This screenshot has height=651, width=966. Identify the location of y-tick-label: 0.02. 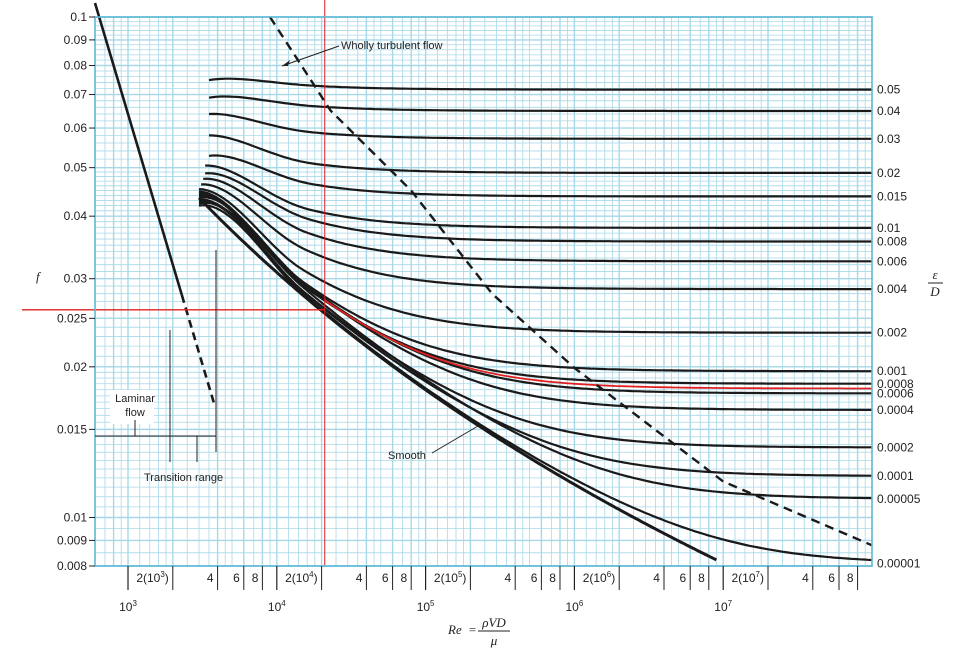
(76, 367).